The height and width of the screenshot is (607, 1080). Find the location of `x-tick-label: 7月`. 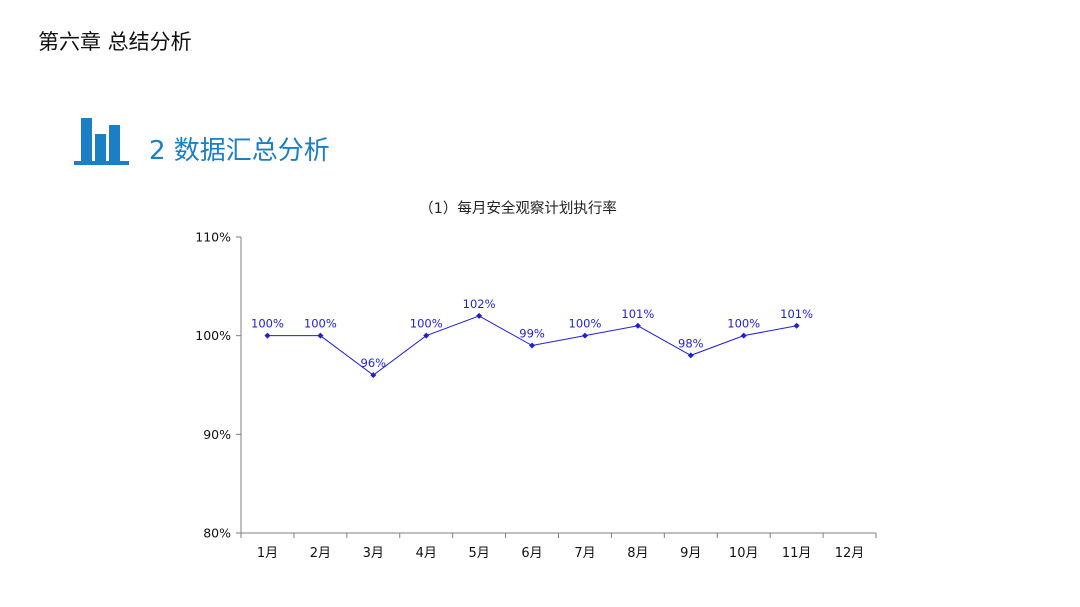

x-tick-label: 7月 is located at coordinates (584, 553).